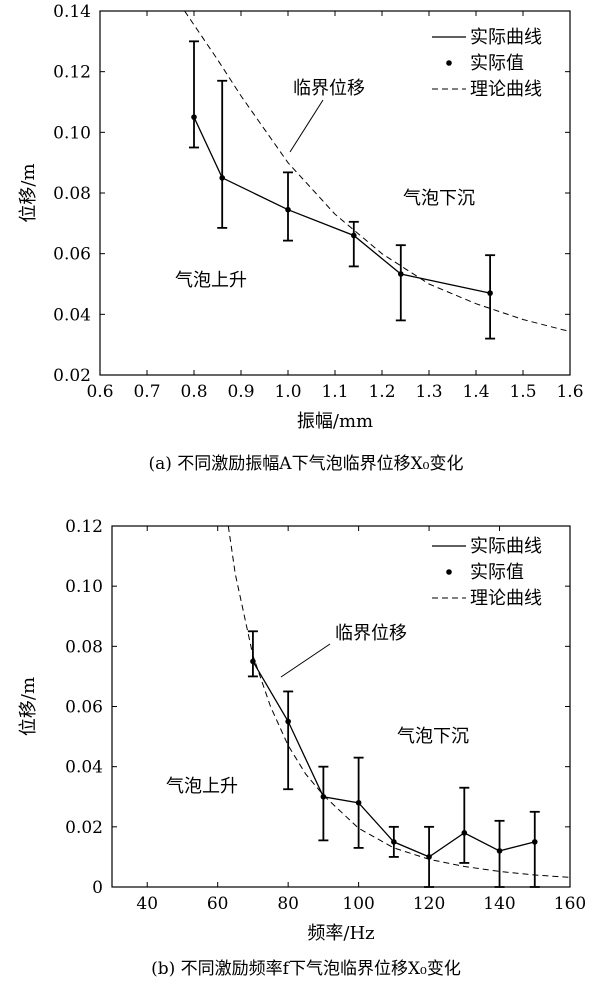 This screenshot has height=985, width=613. I want to click on x-tick-label: 1.6, so click(569, 392).